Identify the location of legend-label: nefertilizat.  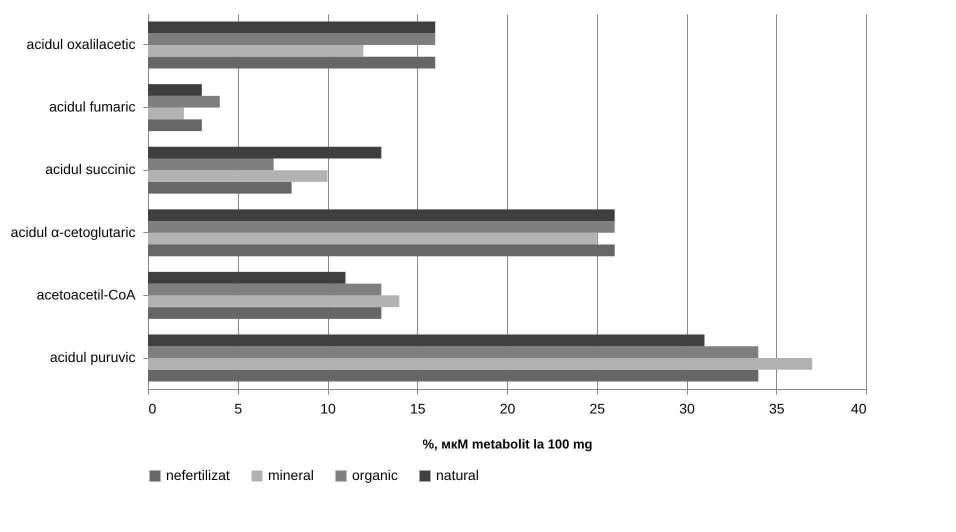
(198, 475).